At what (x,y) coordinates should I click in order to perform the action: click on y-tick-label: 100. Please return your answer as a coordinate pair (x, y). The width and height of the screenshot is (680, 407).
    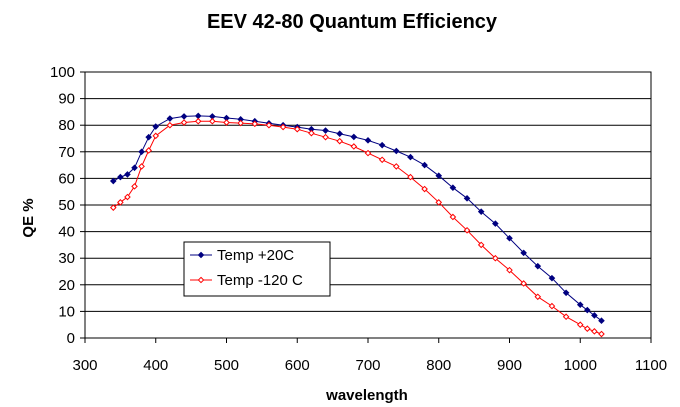
    Looking at the image, I should click on (62, 72).